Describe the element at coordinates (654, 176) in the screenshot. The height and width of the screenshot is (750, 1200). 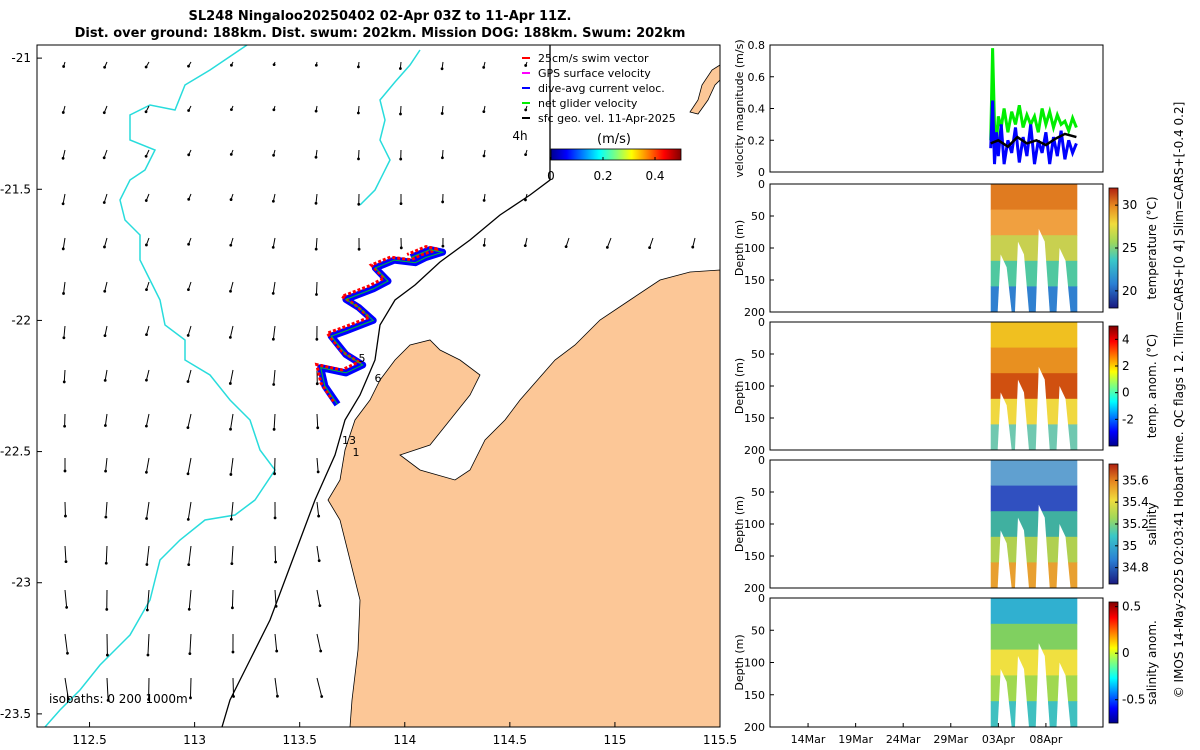
I see `colorbar-tick-label: 0.4` at that location.